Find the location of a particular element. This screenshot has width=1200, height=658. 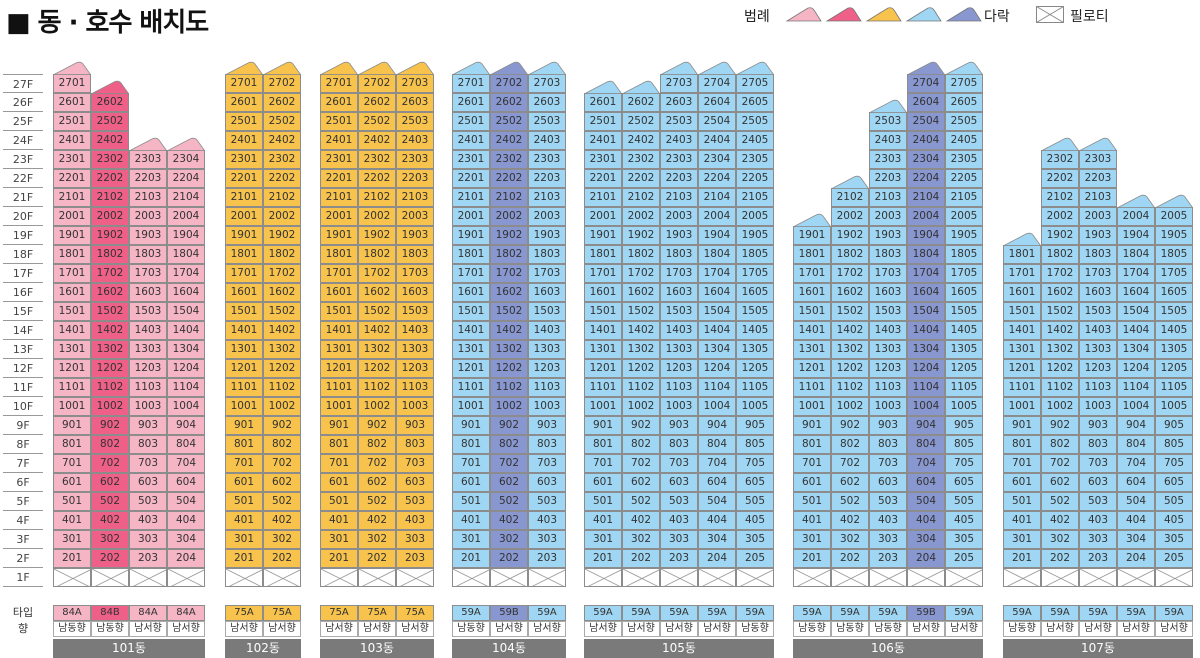

unit-cell: 1404 is located at coordinates (1136, 330).